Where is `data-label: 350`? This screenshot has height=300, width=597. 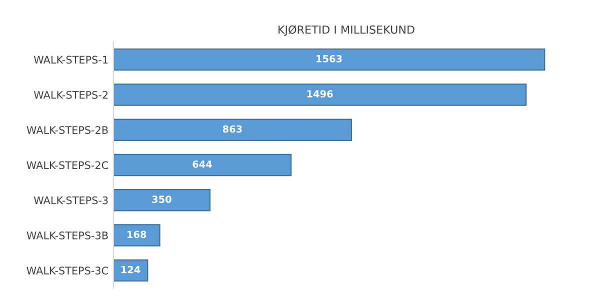
data-label: 350 is located at coordinates (162, 199).